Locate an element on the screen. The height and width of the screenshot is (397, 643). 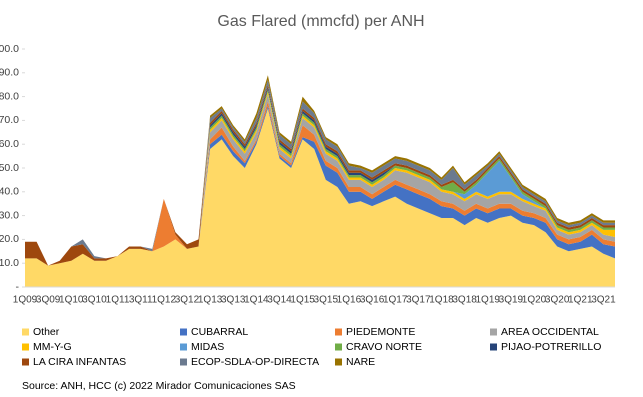
legend-label: PIEDEMONTE is located at coordinates (380, 332).